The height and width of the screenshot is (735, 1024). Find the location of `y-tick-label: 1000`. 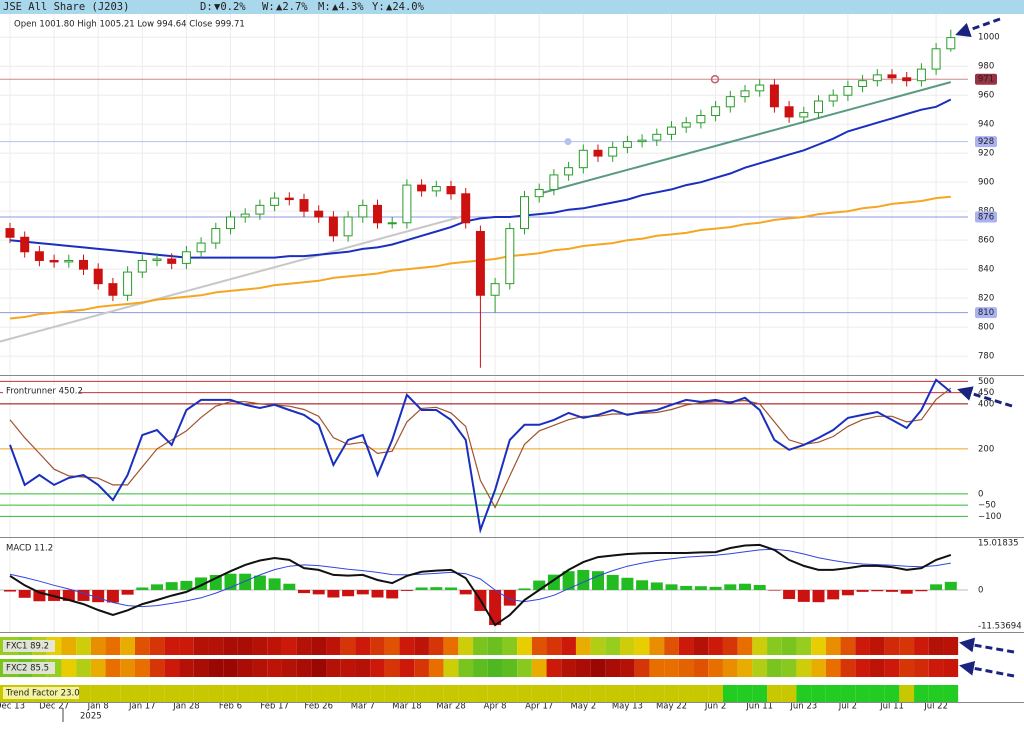

y-tick-label: 1000 is located at coordinates (989, 38).